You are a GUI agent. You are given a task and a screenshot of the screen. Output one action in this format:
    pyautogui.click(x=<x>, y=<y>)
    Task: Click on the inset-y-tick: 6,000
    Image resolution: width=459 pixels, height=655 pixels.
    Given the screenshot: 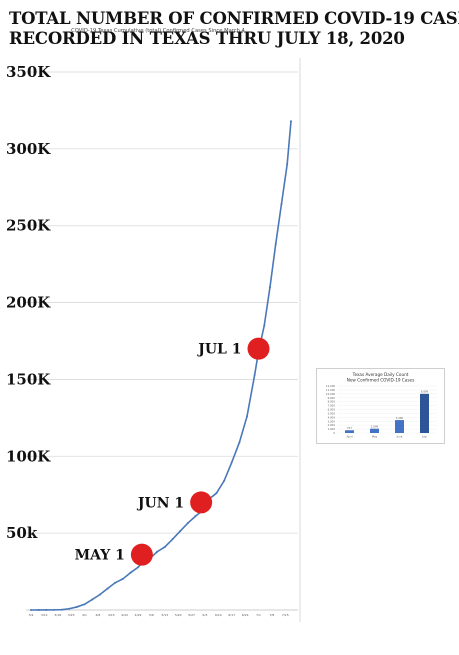 What is the action you would take?
    pyautogui.click(x=332, y=410)
    